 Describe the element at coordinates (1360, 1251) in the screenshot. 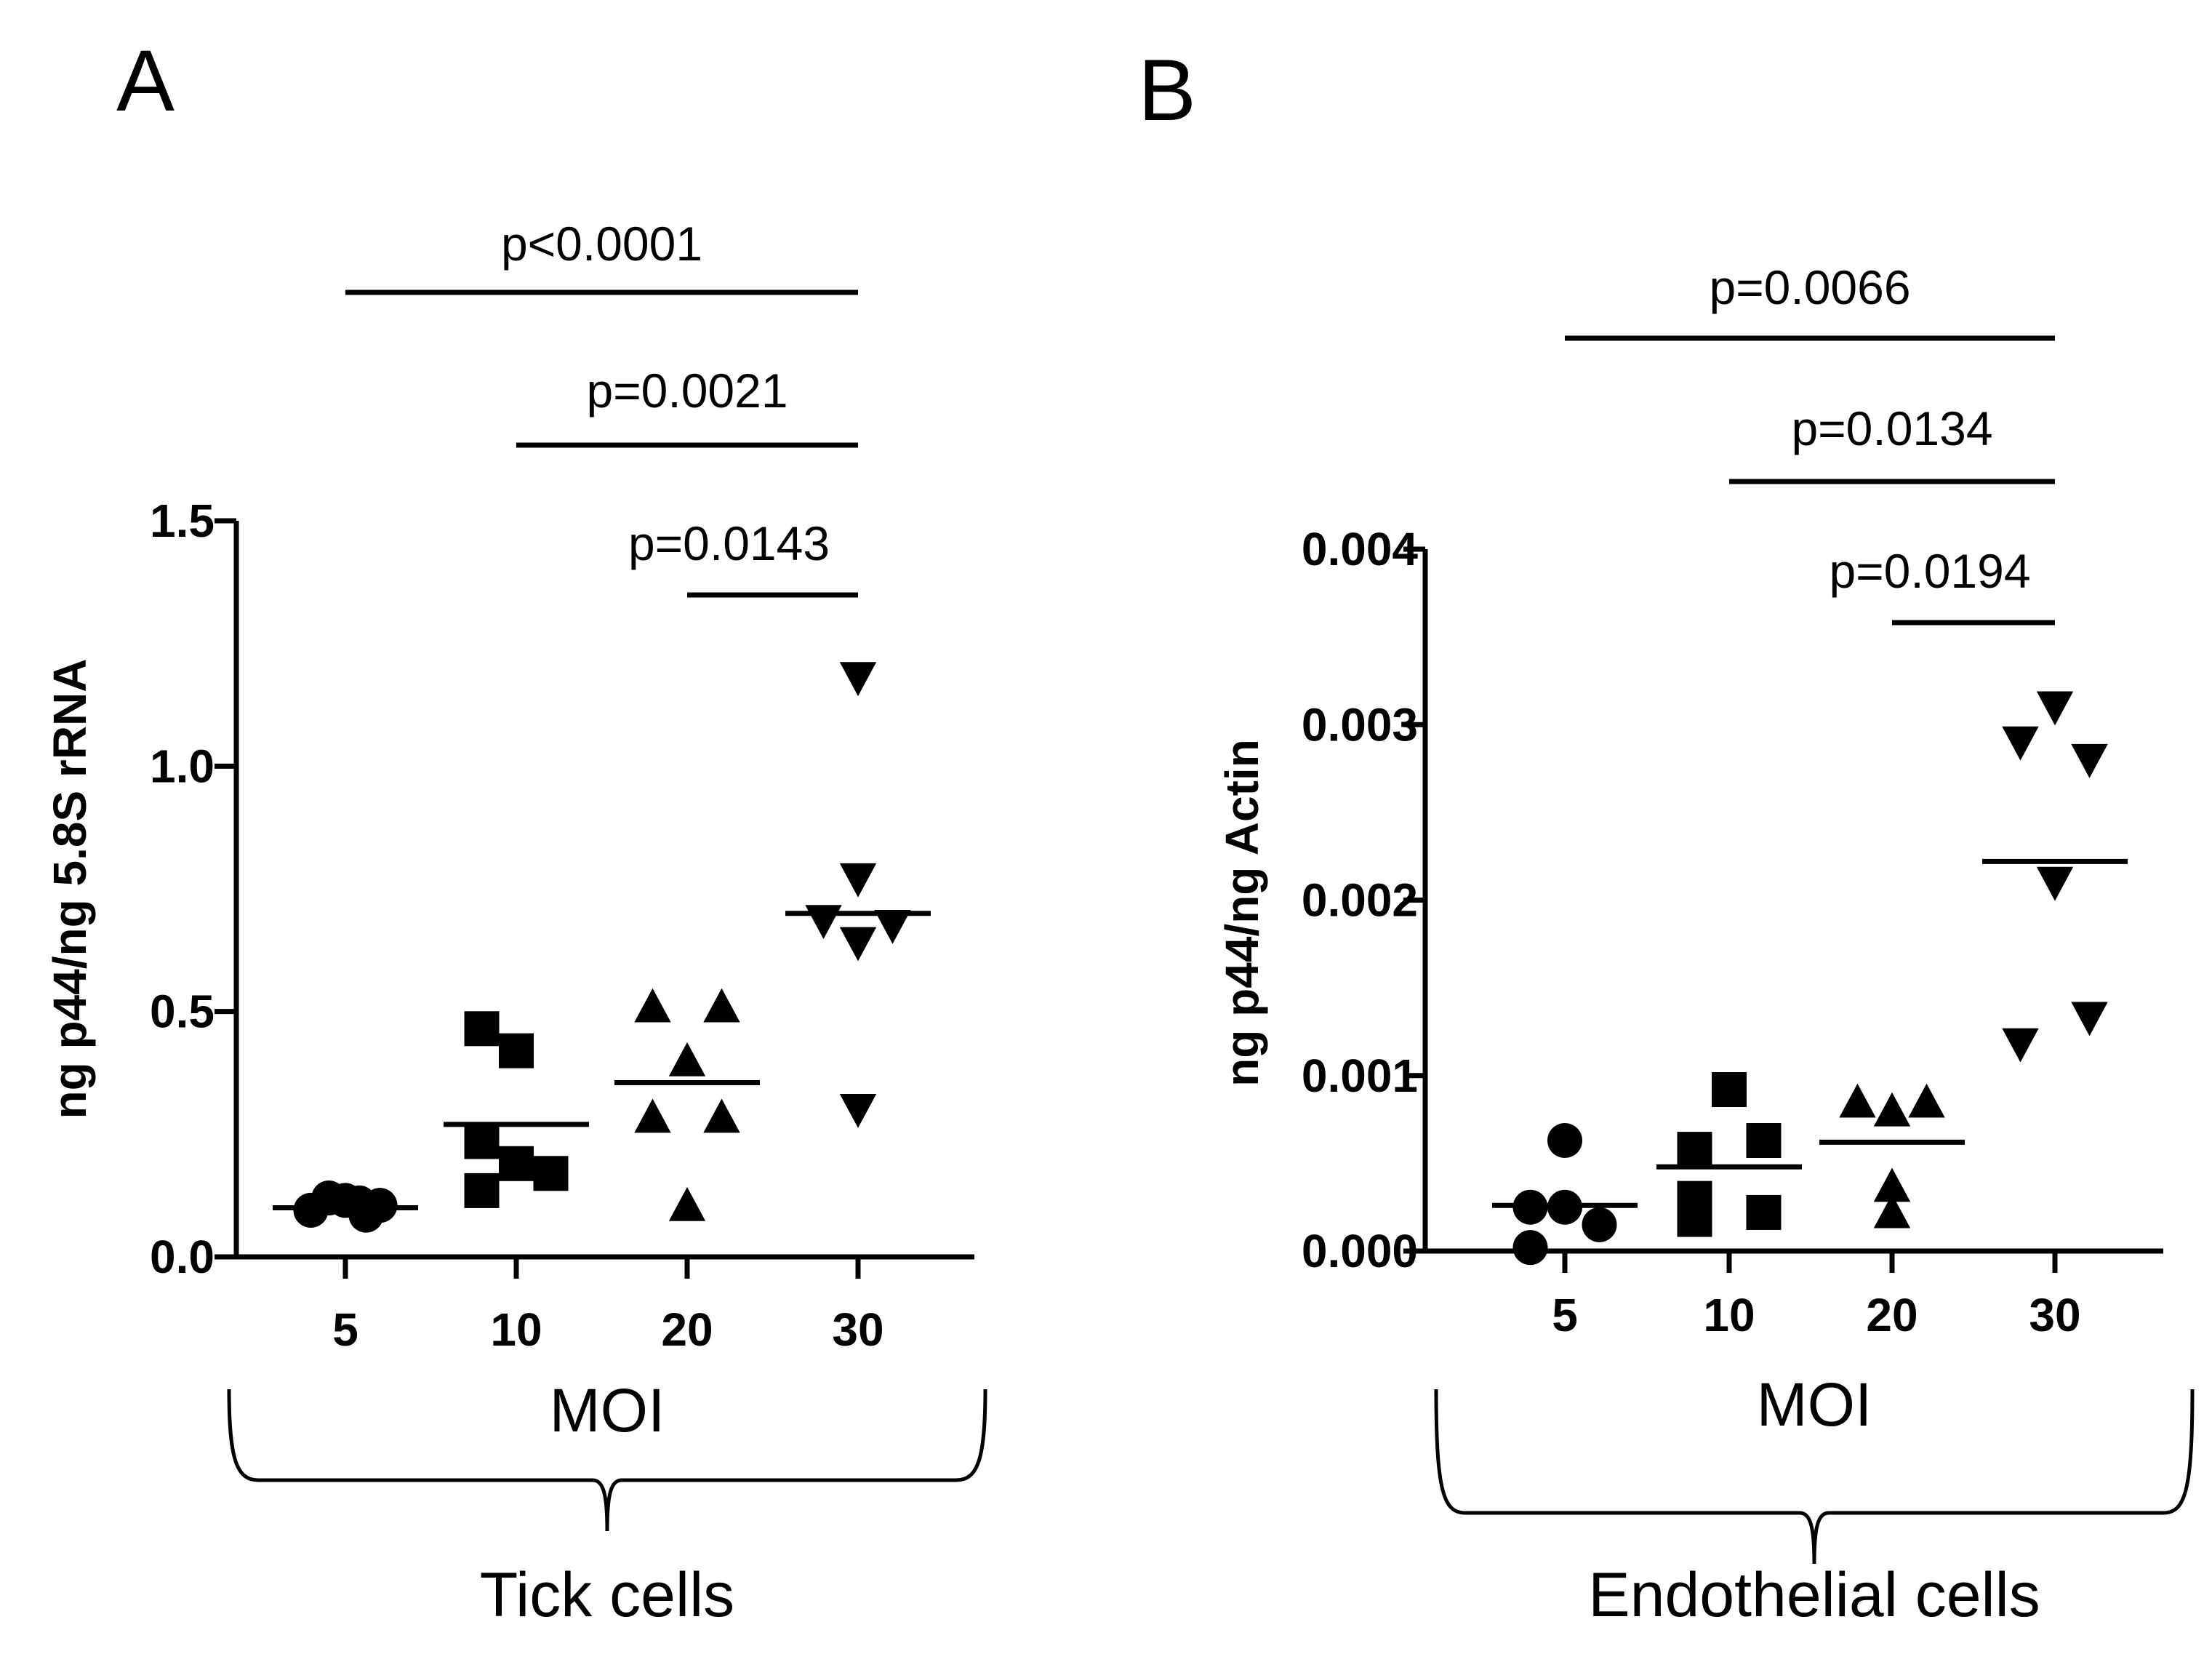

I see `y-tick-label: 0.000` at that location.